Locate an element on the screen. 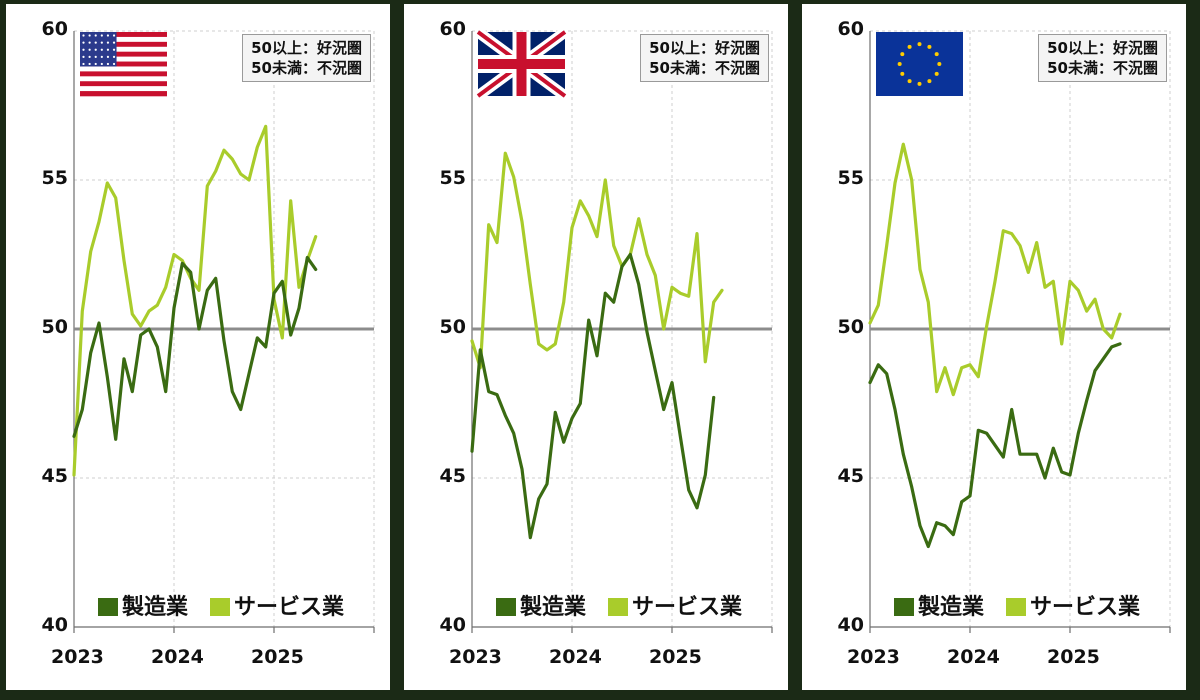 Image resolution: width=1200 pixels, height=700 pixels. us-flag-icon is located at coordinates (123, 64).